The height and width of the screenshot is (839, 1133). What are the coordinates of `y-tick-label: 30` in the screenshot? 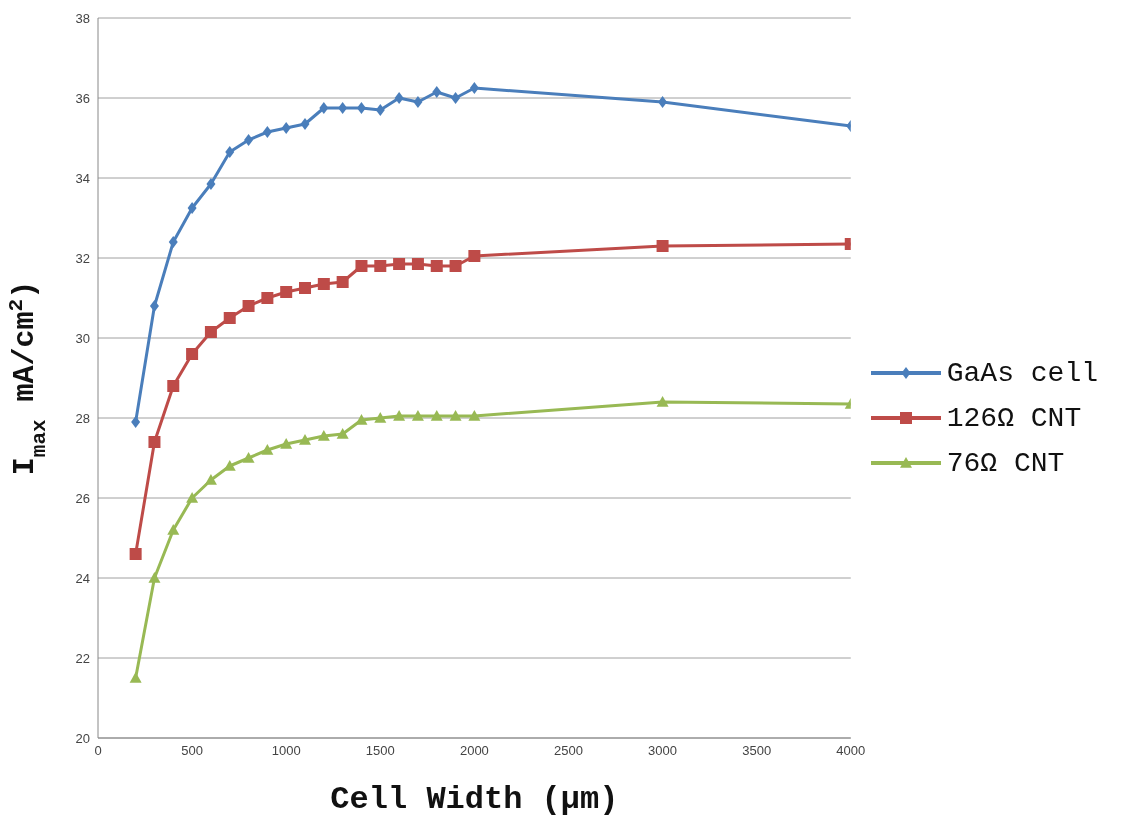 It's located at (82, 338).